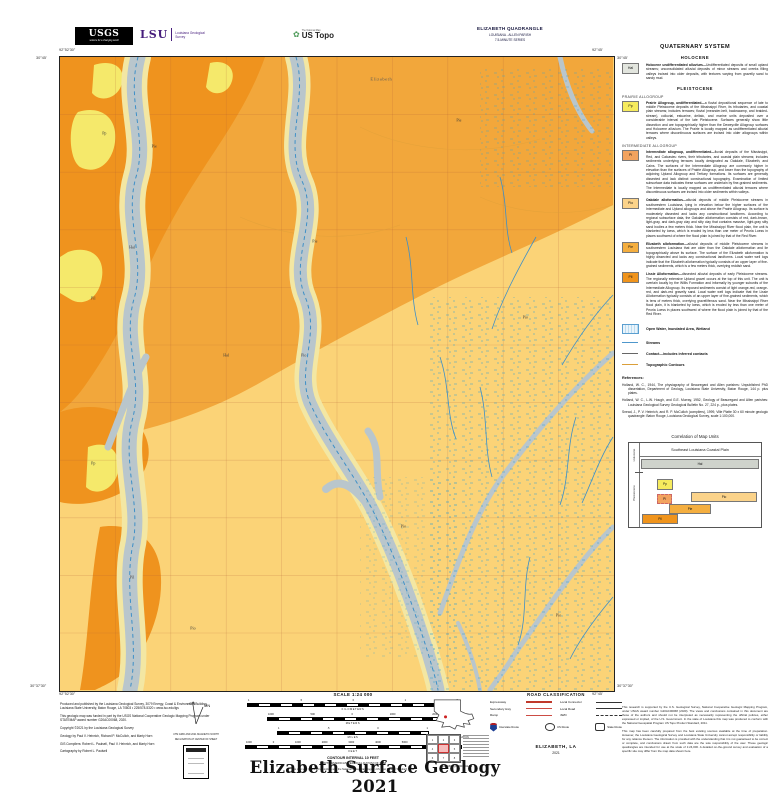  What do you see at coordinates (630, 68) in the screenshot?
I see `legend-swatch-hal: Hal` at bounding box center [630, 68].